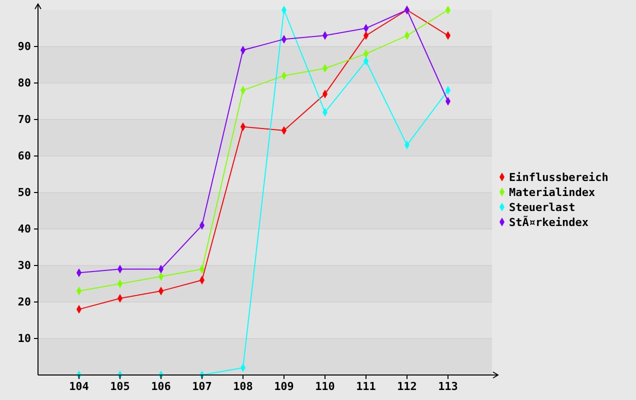  I want to click on x-tick-label: 108, so click(243, 386).